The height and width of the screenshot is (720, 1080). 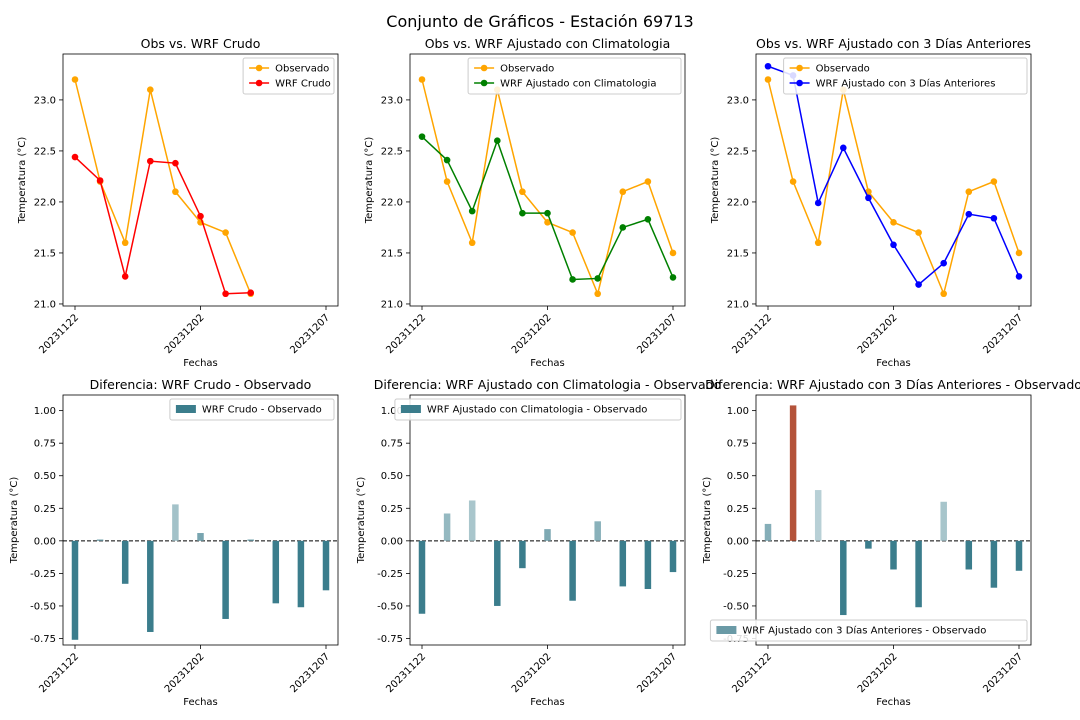 I want to click on y-tick-label: 0.25, so click(x=392, y=509).